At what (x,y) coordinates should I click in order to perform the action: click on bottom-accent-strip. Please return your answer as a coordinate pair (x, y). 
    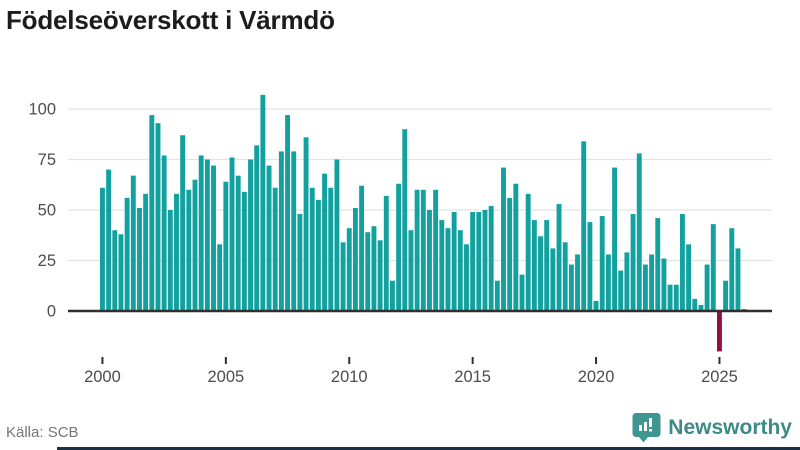
    Looking at the image, I should click on (428, 448).